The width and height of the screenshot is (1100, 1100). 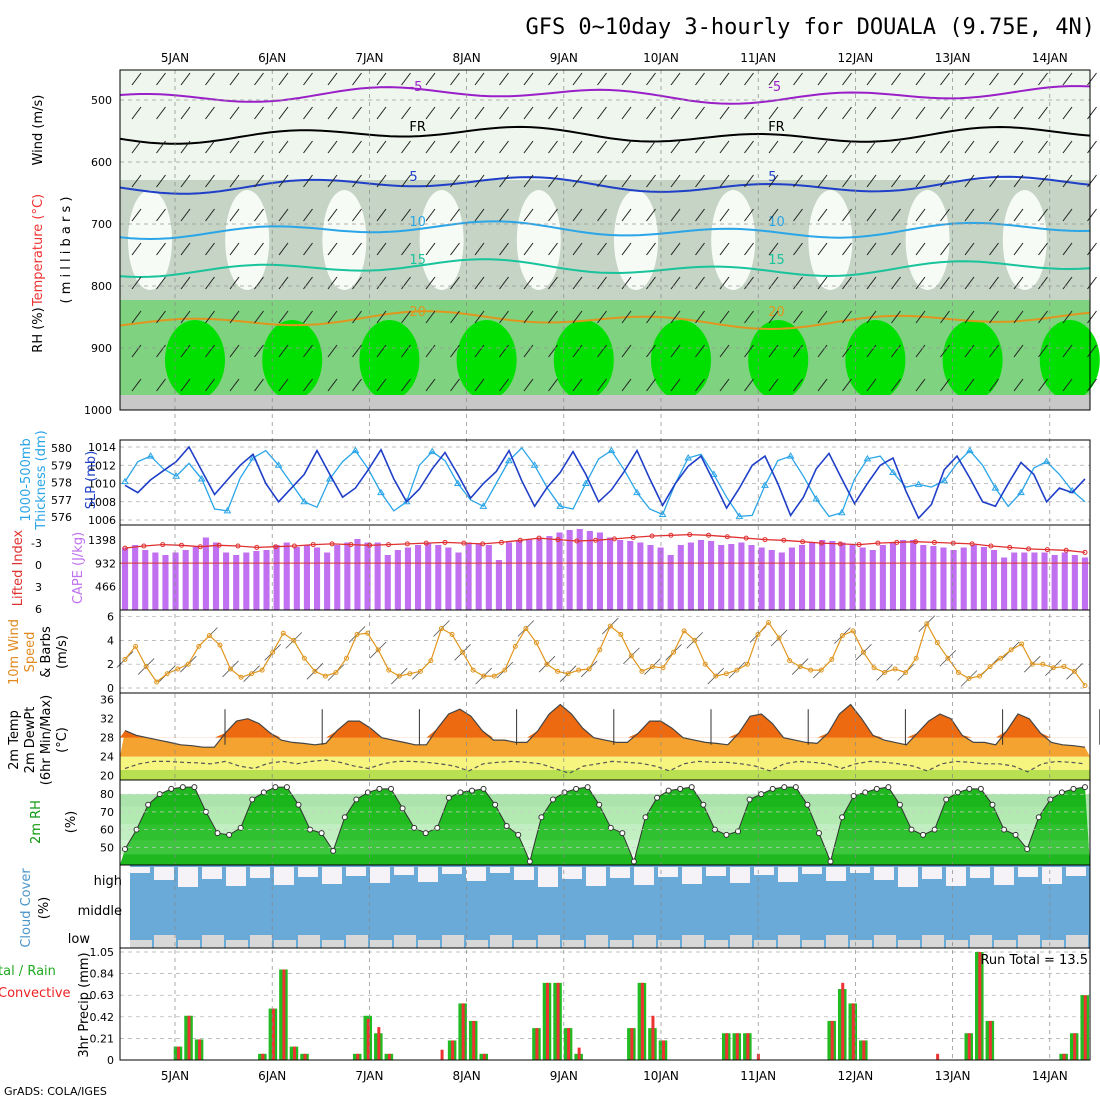 I want to click on upper-air-ytick: 500, so click(x=101, y=100).